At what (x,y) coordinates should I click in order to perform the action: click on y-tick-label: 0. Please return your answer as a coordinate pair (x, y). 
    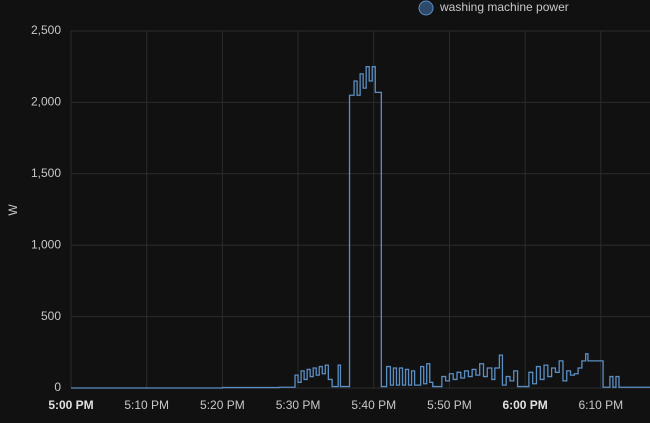
    Looking at the image, I should click on (57, 387).